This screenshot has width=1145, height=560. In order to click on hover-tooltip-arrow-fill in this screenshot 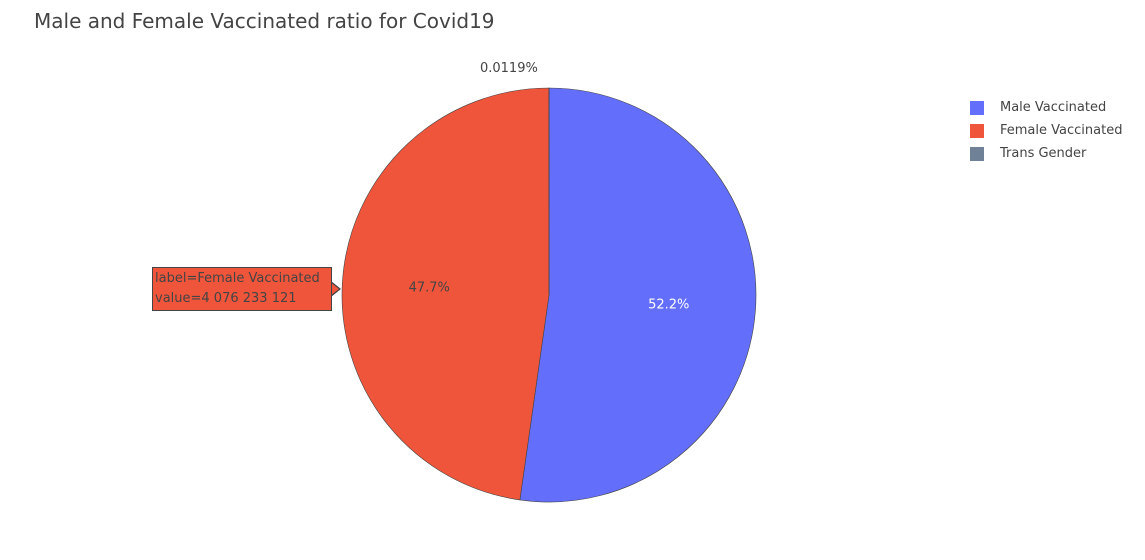, I will do `click(334, 289)`.